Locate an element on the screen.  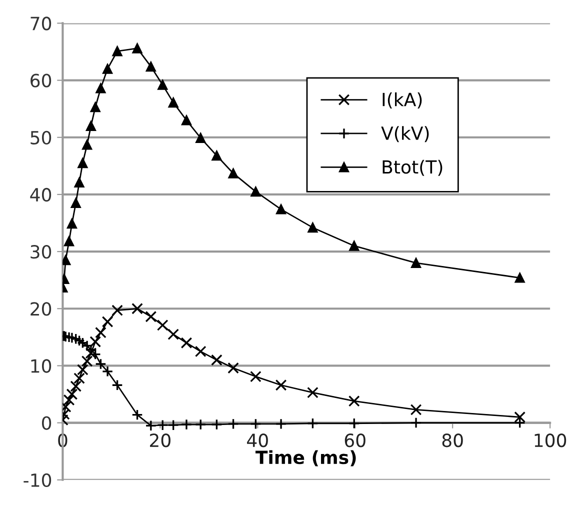
x-tick-label: 80 is located at coordinates (452, 441).